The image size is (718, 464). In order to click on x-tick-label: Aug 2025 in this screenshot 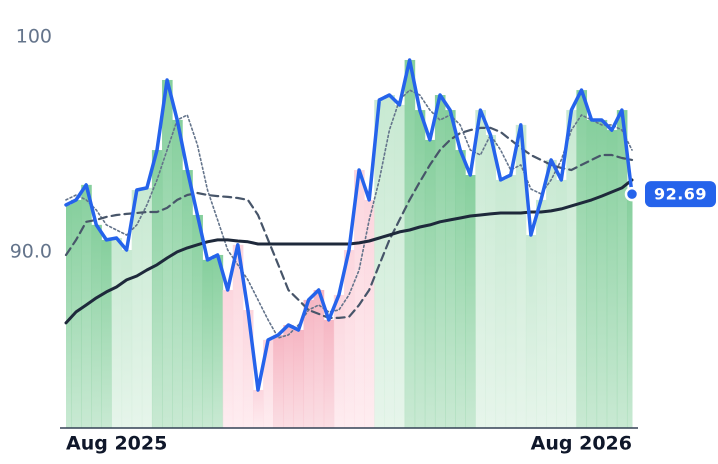, I will do `click(116, 444)`.